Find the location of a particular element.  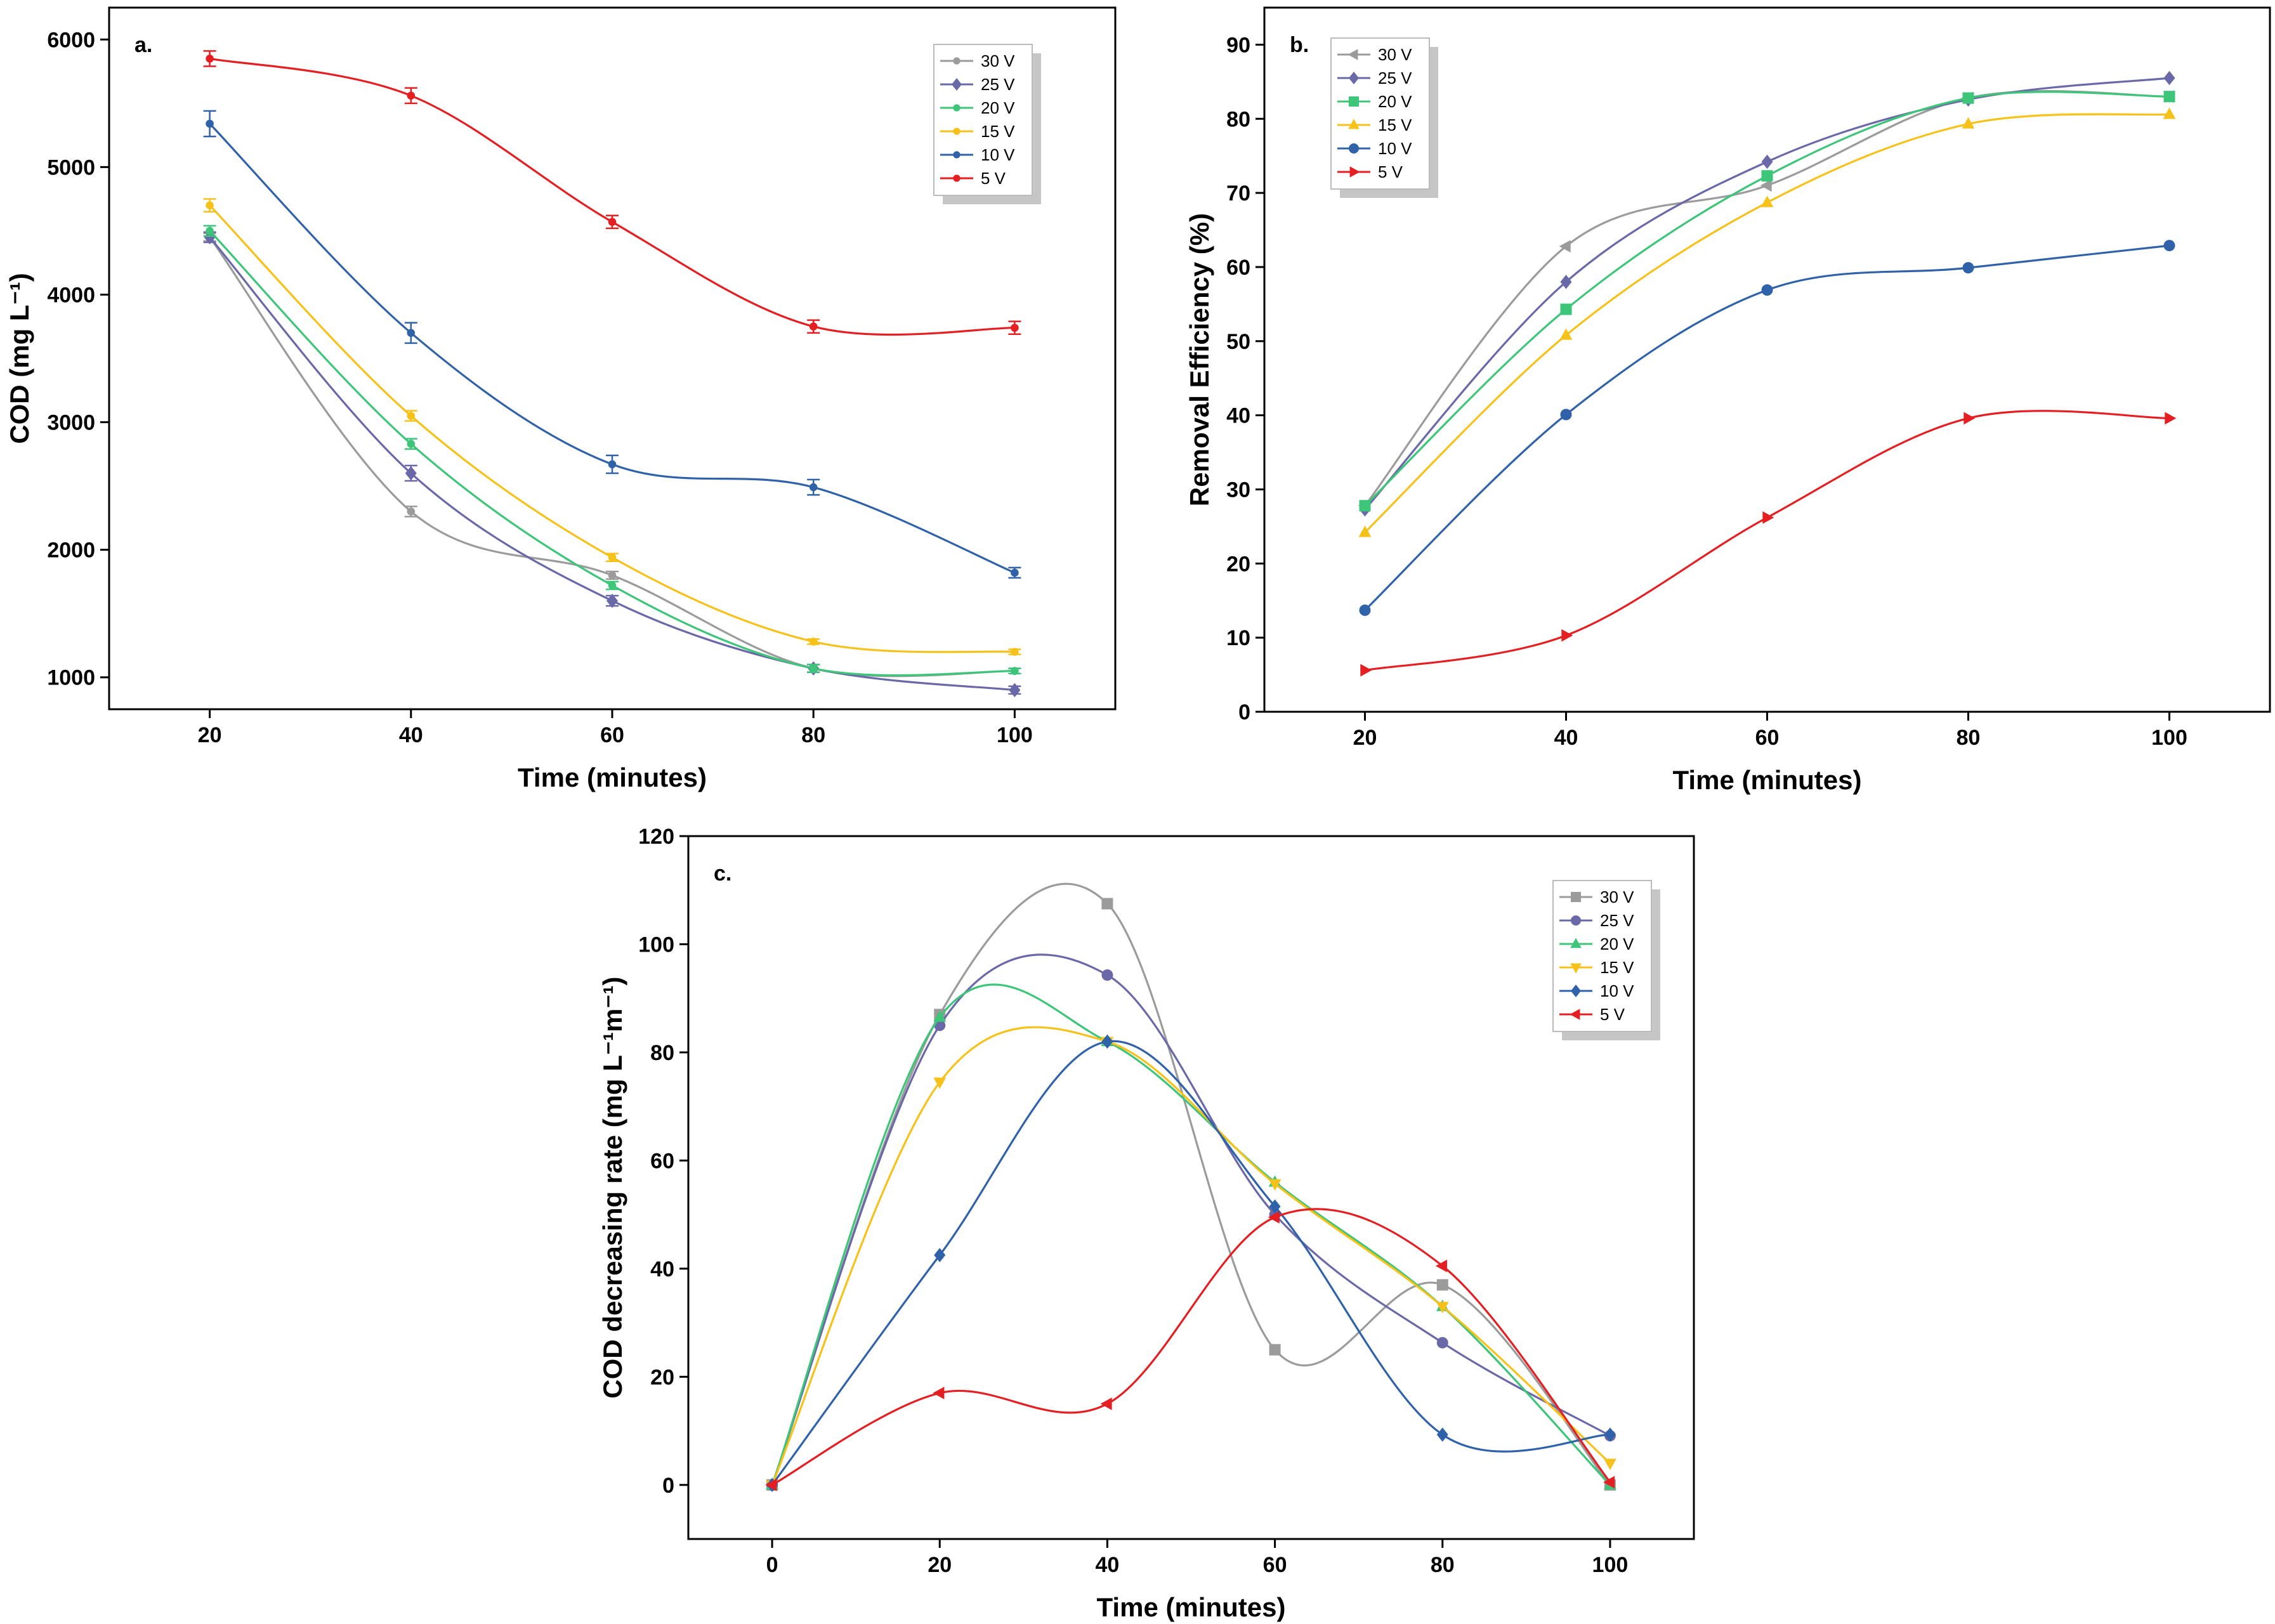

y-tick-label: 3000 is located at coordinates (71, 423).